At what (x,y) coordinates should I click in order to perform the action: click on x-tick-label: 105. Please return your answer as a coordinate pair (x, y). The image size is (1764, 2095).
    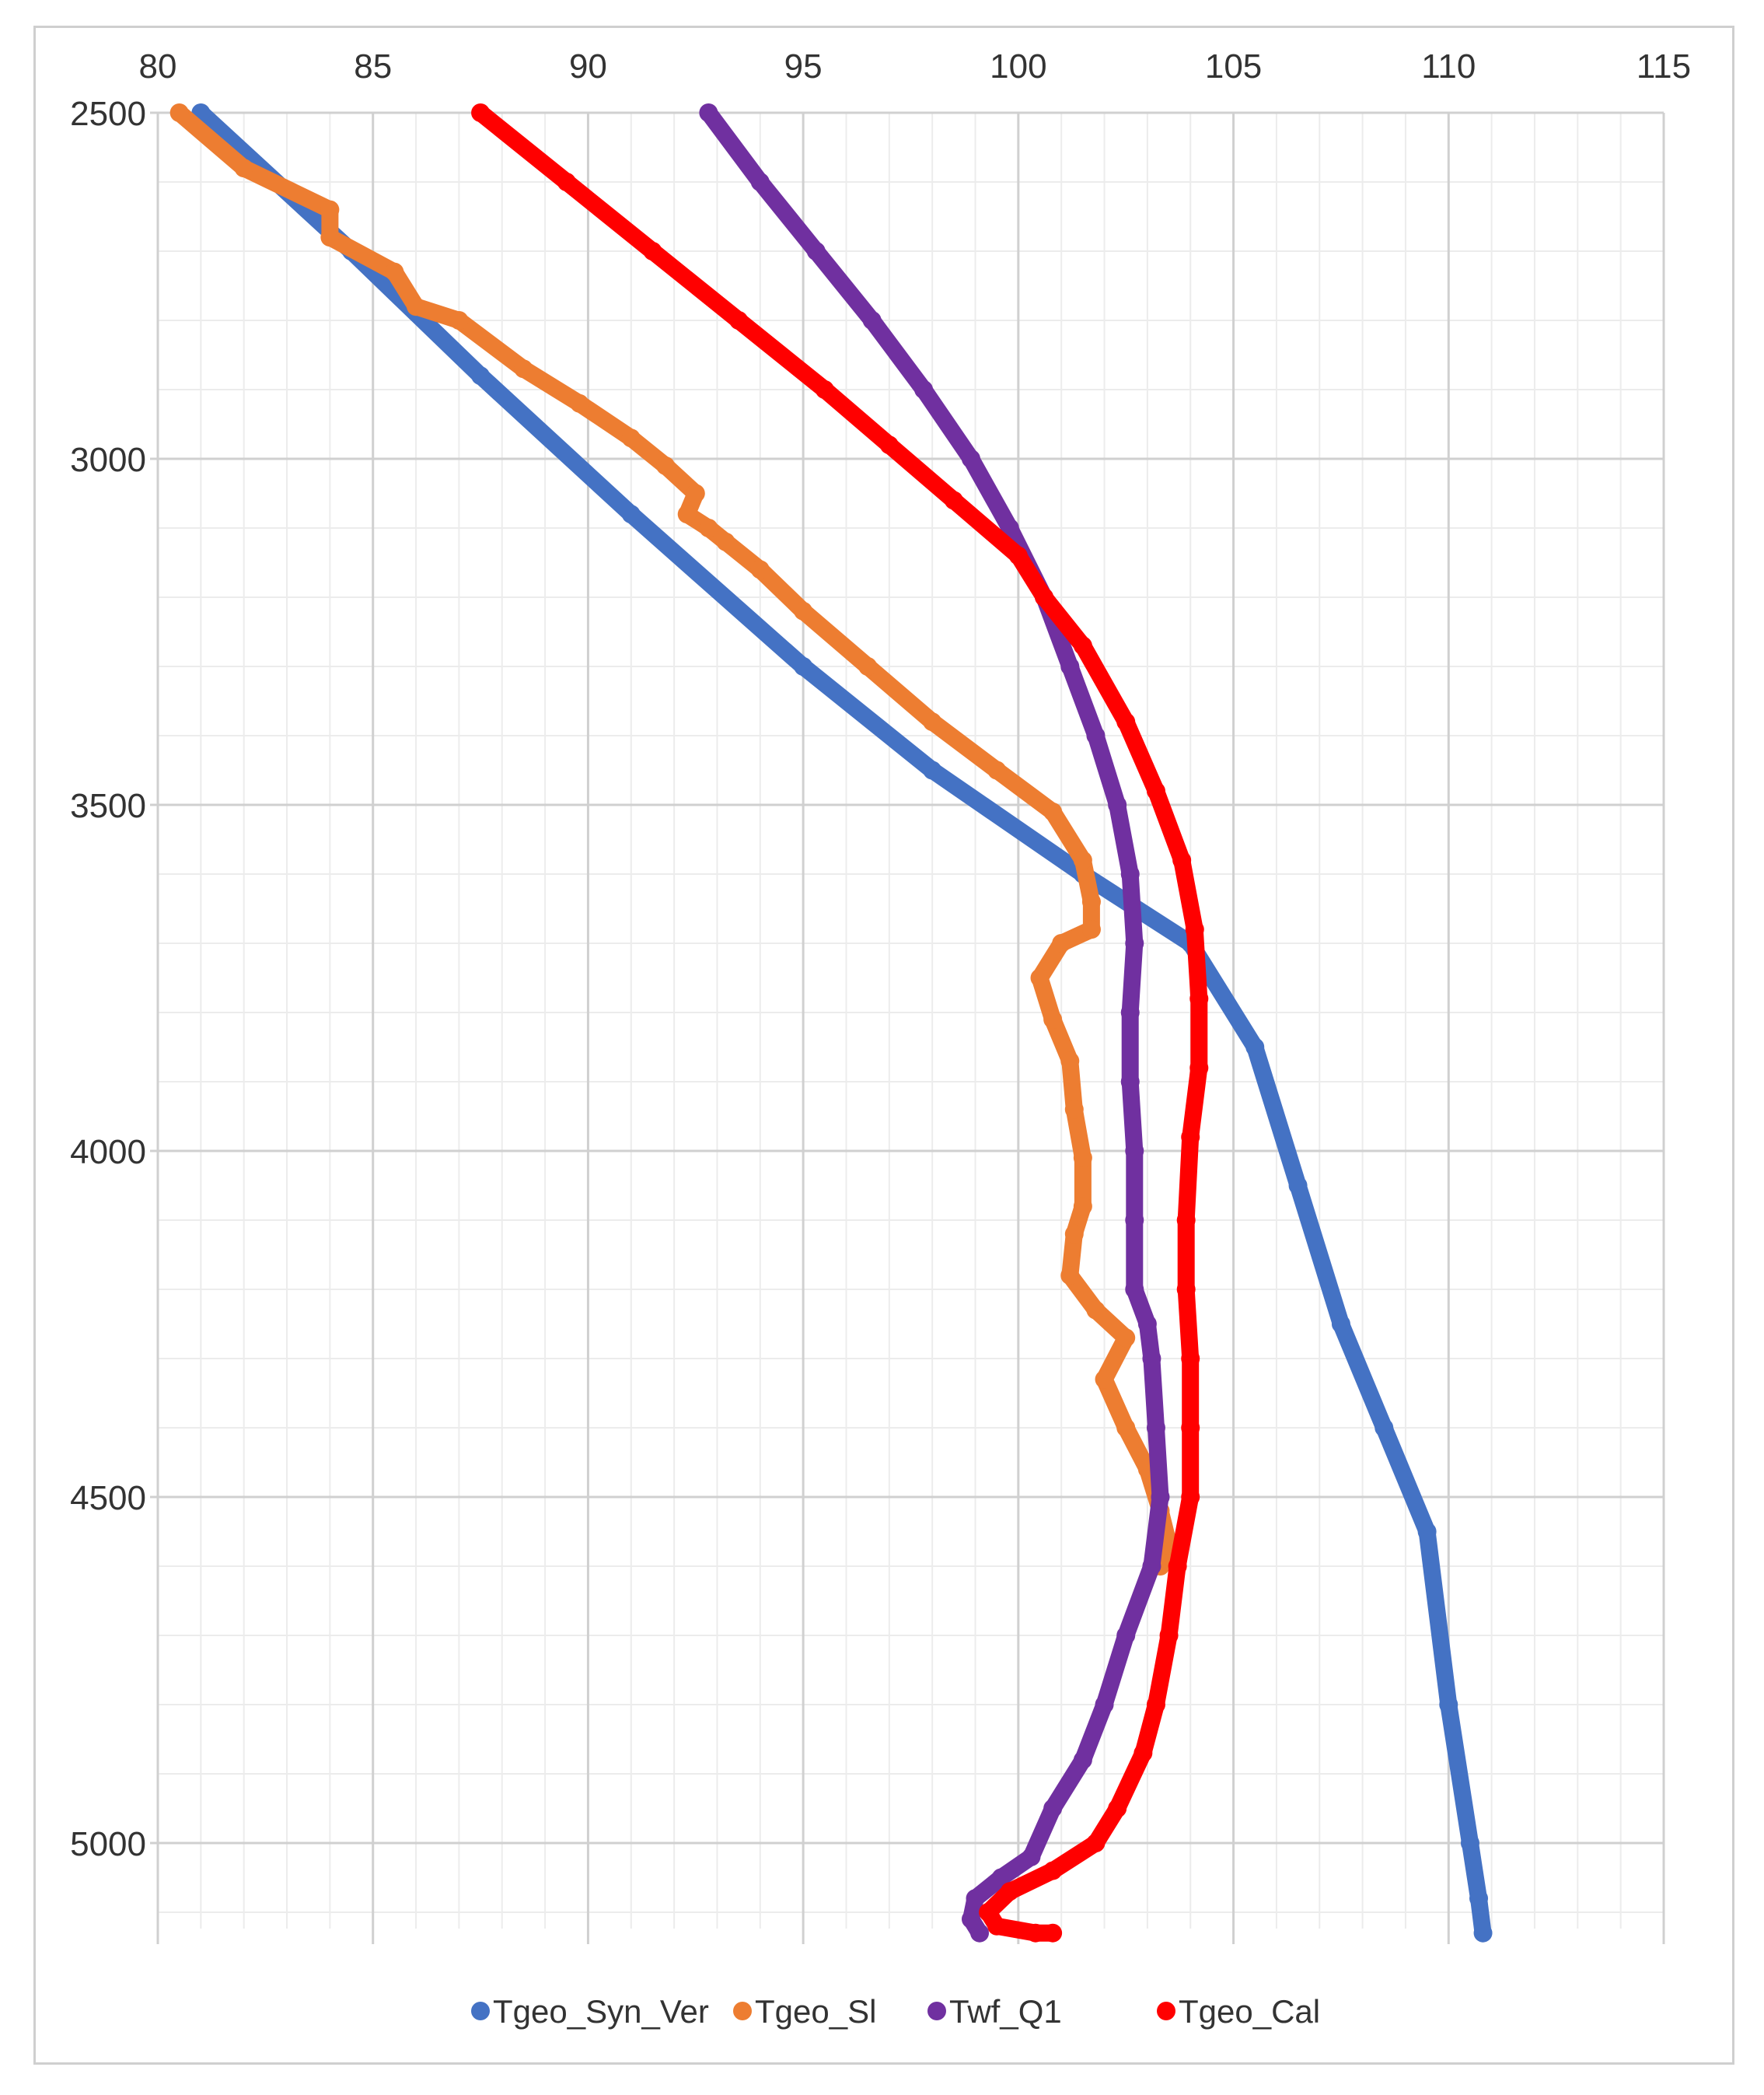
    Looking at the image, I should click on (1233, 66).